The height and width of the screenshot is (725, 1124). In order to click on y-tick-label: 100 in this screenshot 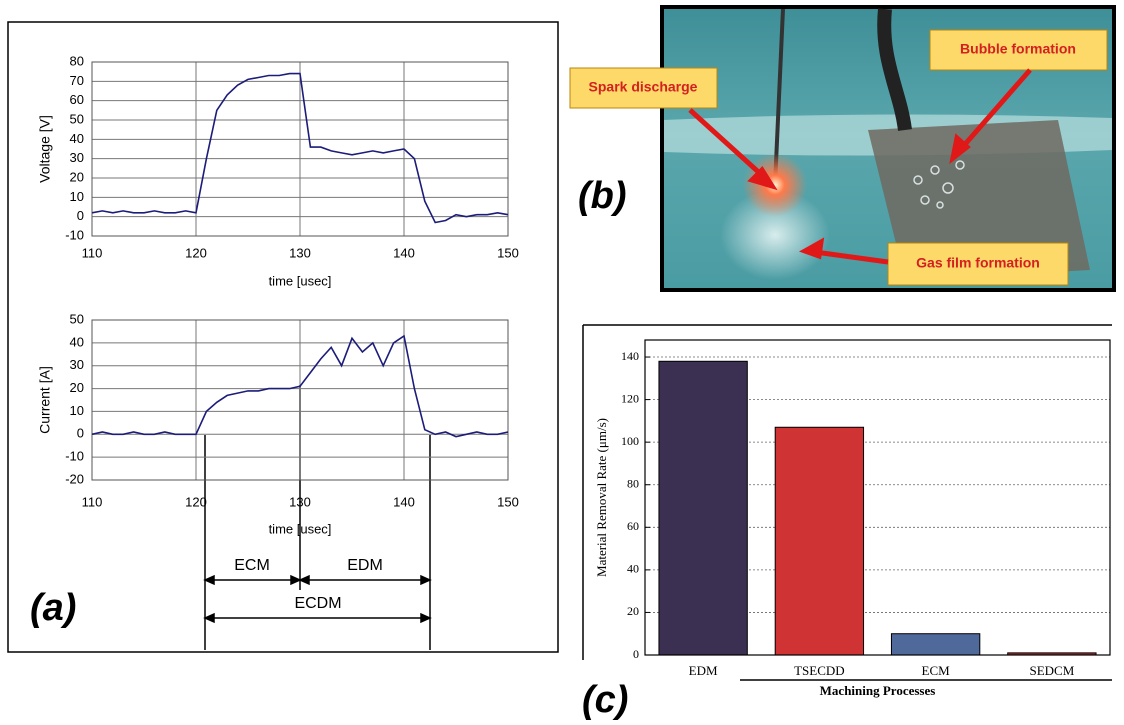, I will do `click(630, 441)`.